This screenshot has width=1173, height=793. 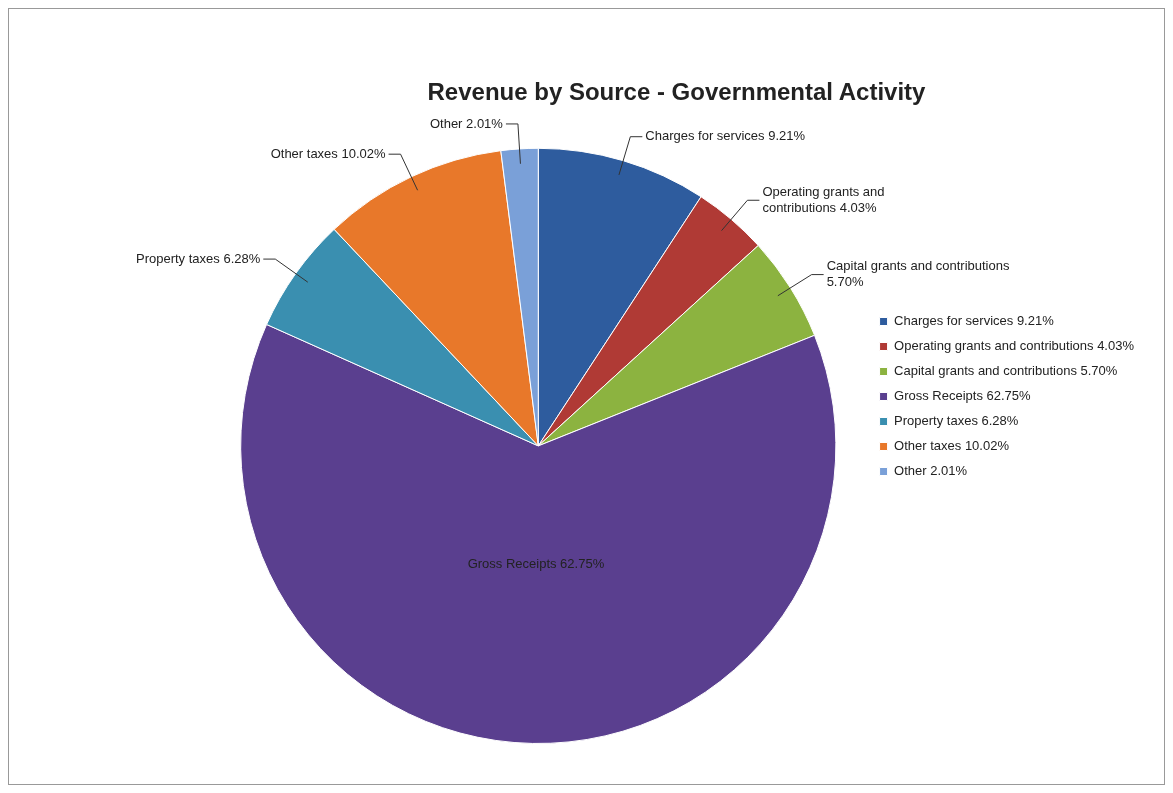 I want to click on slice-label: Charges for services 9.21%, so click(x=725, y=136).